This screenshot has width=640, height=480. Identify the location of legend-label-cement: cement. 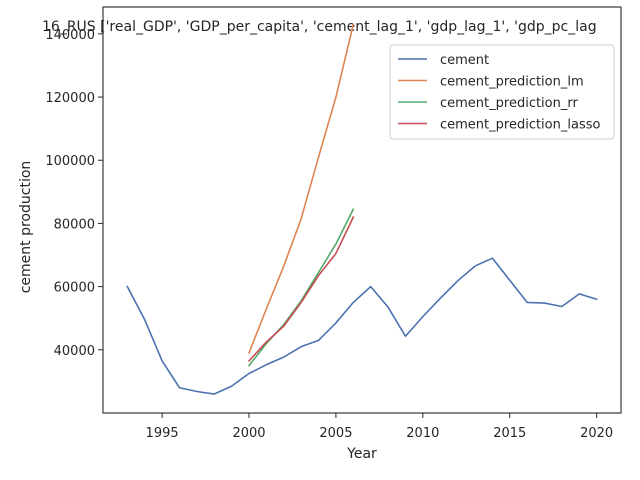
(464, 60).